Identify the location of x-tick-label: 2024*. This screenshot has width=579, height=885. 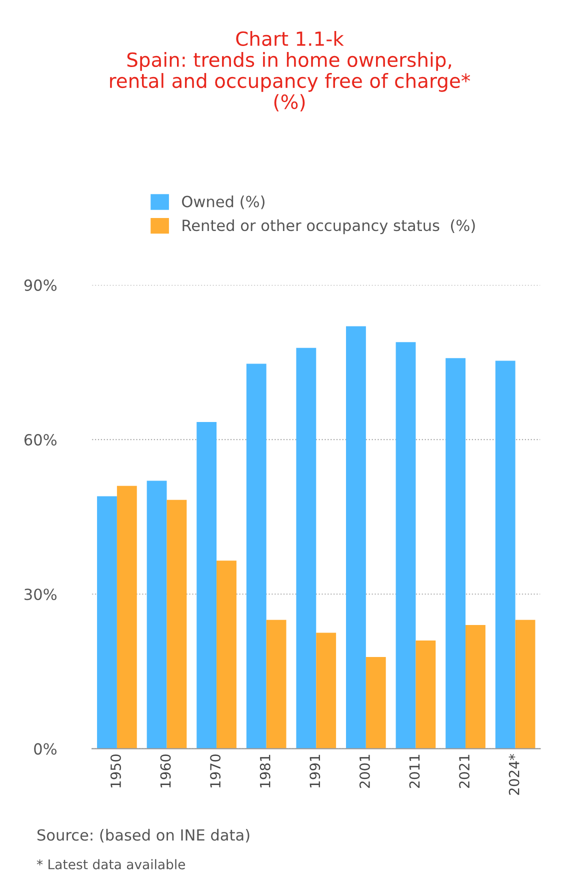
(514, 774).